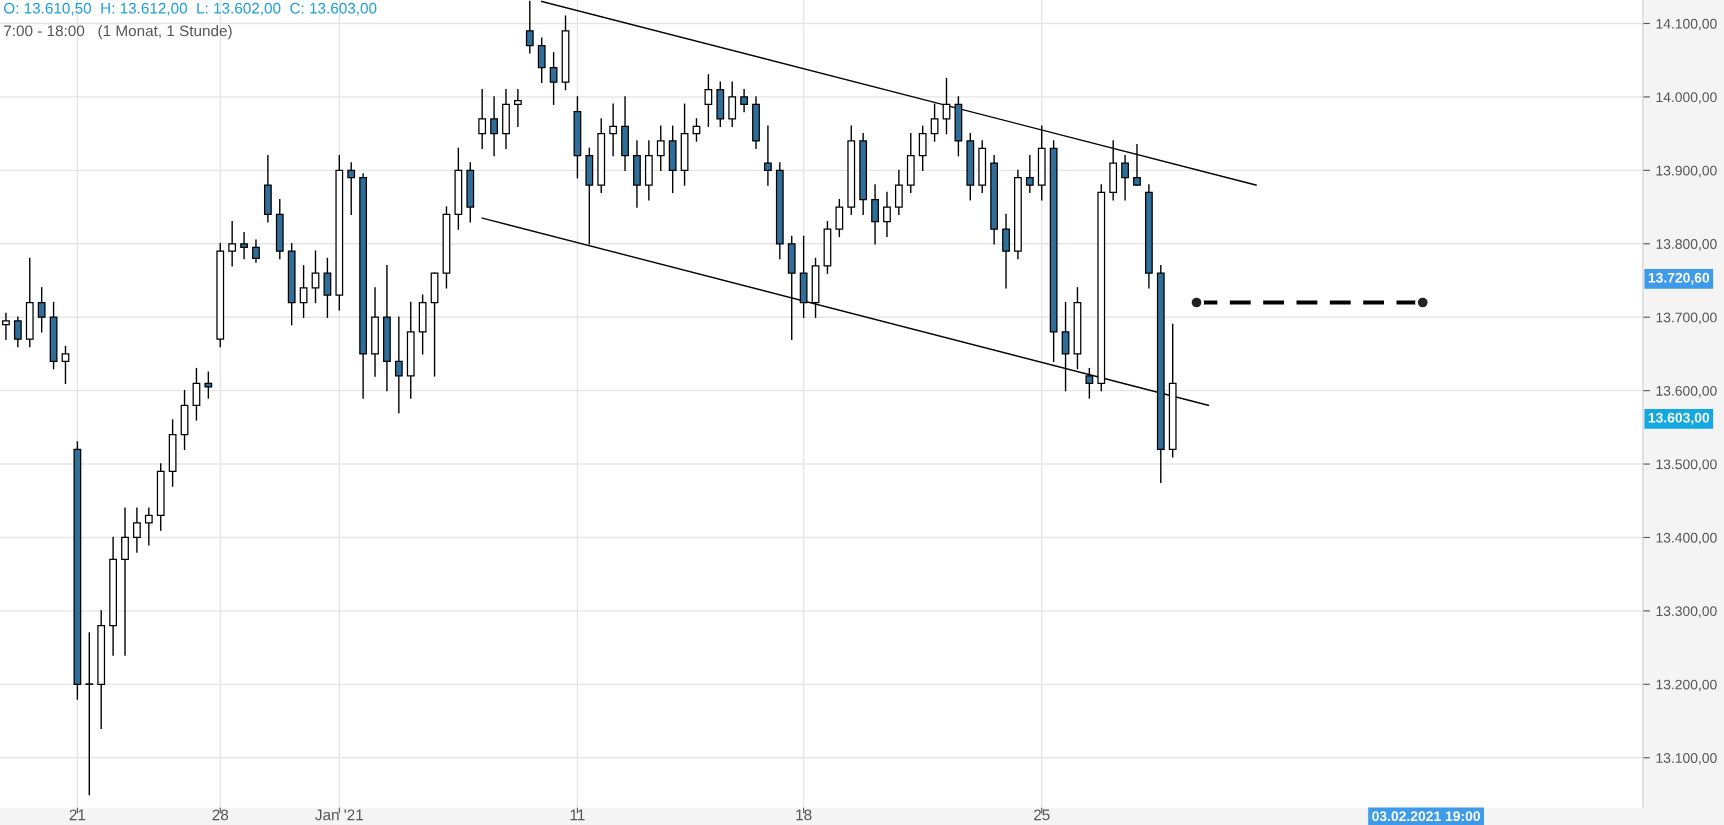  Describe the element at coordinates (1686, 465) in the screenshot. I see `y-tick-label: 13.500,00` at that location.